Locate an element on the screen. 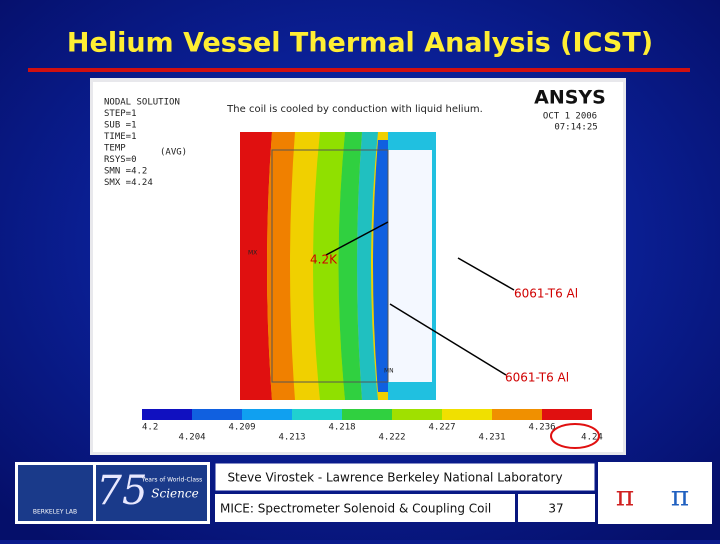 The width and height of the screenshot is (720, 544). anniversary-logo is located at coordinates (151, 493).